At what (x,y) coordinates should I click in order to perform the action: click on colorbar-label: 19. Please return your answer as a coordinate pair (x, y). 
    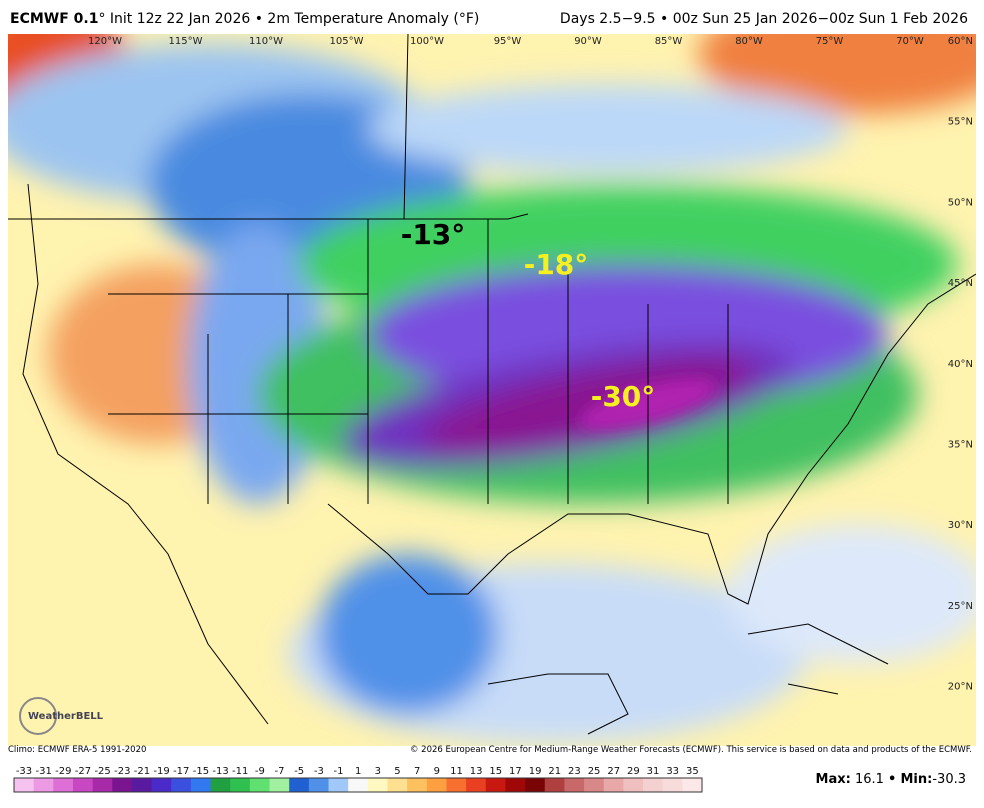
    Looking at the image, I should click on (535, 771).